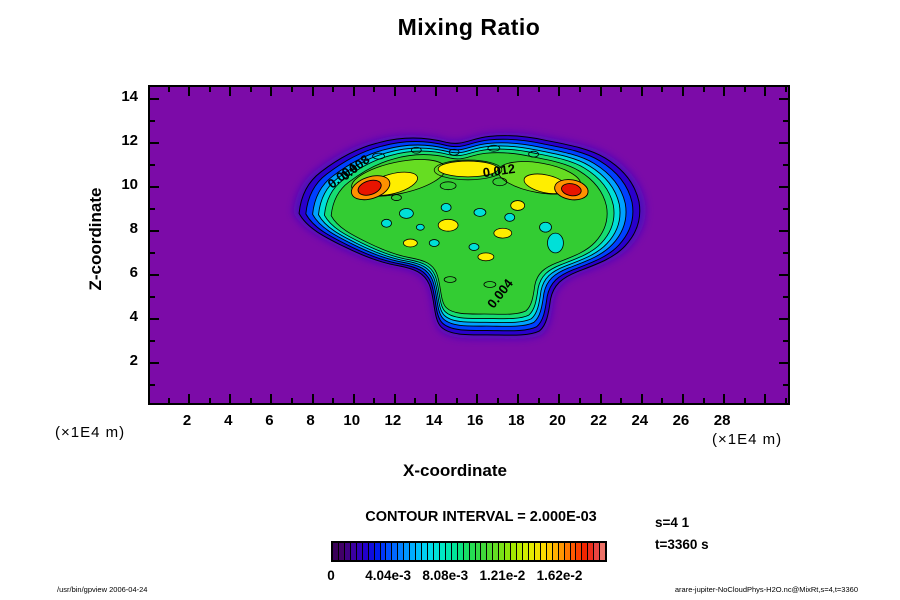  I want to click on colorbar-tick-label: 4.04e-3, so click(388, 575).